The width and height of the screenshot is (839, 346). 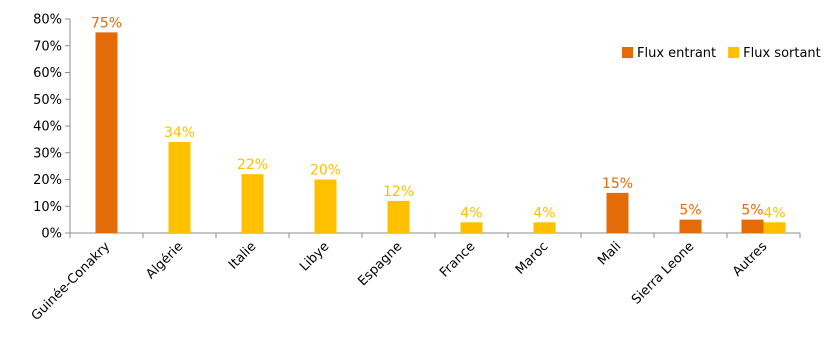 I want to click on x-category-label: Maroc, so click(x=532, y=258).